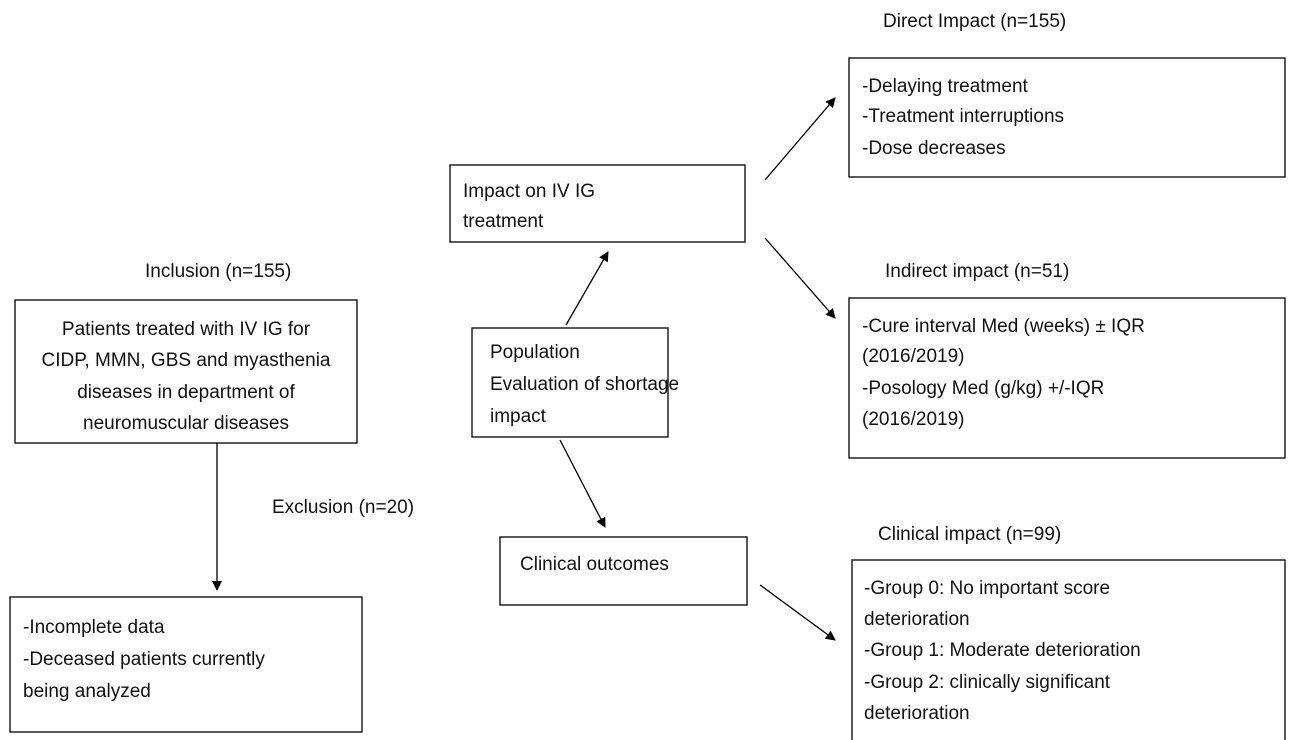 The image size is (1303, 740). What do you see at coordinates (1067, 117) in the screenshot?
I see `direct-box` at bounding box center [1067, 117].